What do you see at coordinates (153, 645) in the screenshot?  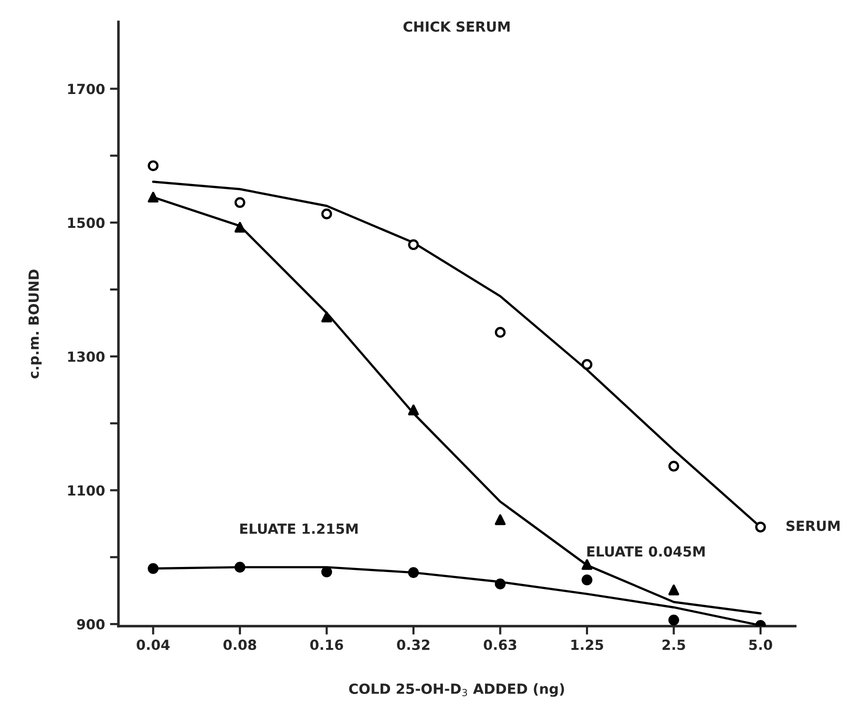 I see `x-tick-label: 0.04` at bounding box center [153, 645].